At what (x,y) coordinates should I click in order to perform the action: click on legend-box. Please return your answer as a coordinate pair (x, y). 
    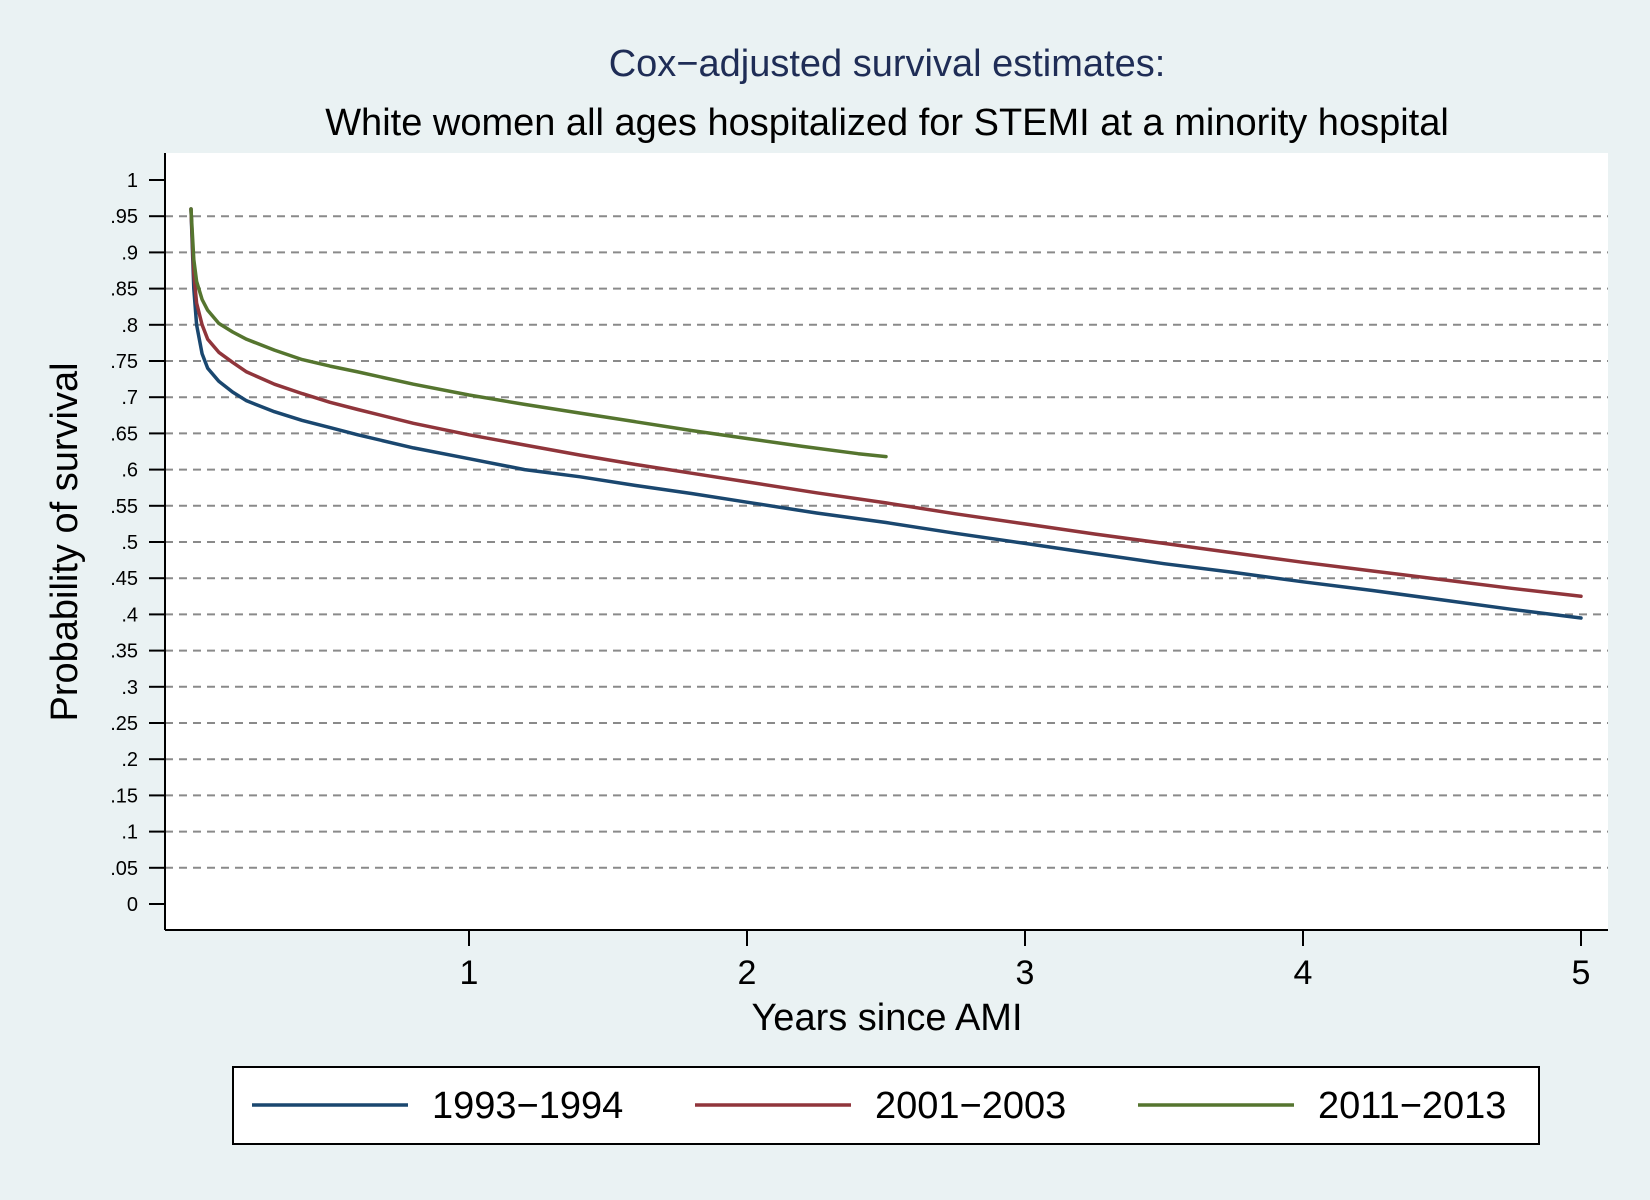
    Looking at the image, I should click on (886, 1105).